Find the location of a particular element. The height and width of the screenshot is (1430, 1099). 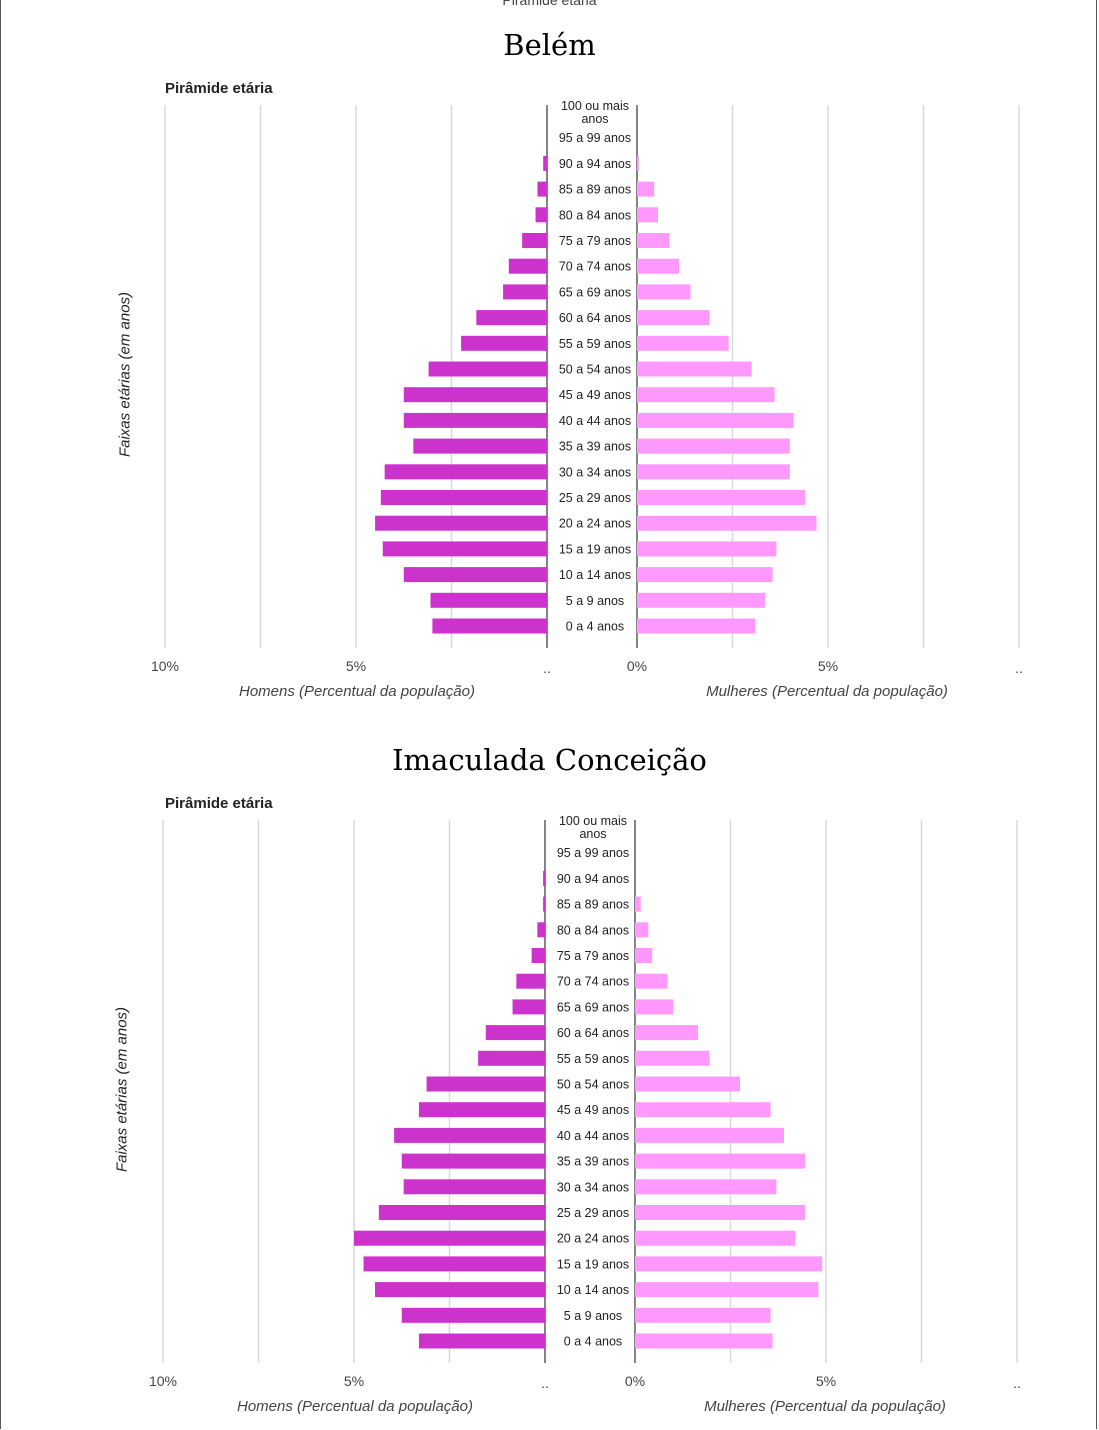

category-label: 5 a 9 anos is located at coordinates (595, 601).